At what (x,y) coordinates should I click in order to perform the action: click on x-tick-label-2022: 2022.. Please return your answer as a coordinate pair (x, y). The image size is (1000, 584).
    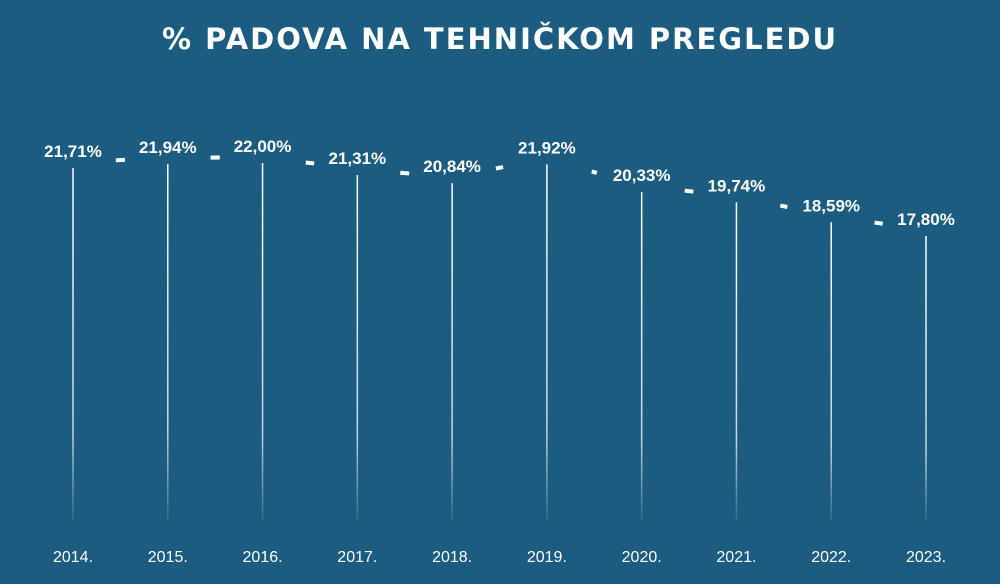
    Looking at the image, I should click on (831, 557).